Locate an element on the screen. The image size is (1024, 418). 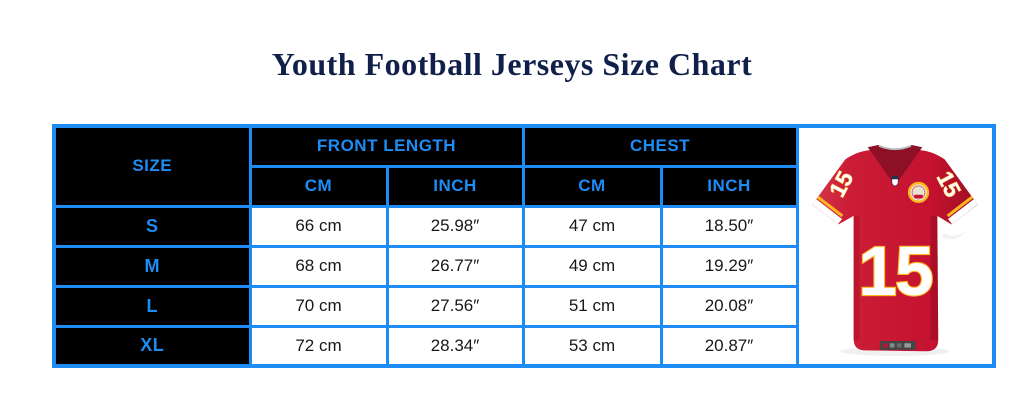
front-length-inch-value: 28.34″ is located at coordinates (455, 346).